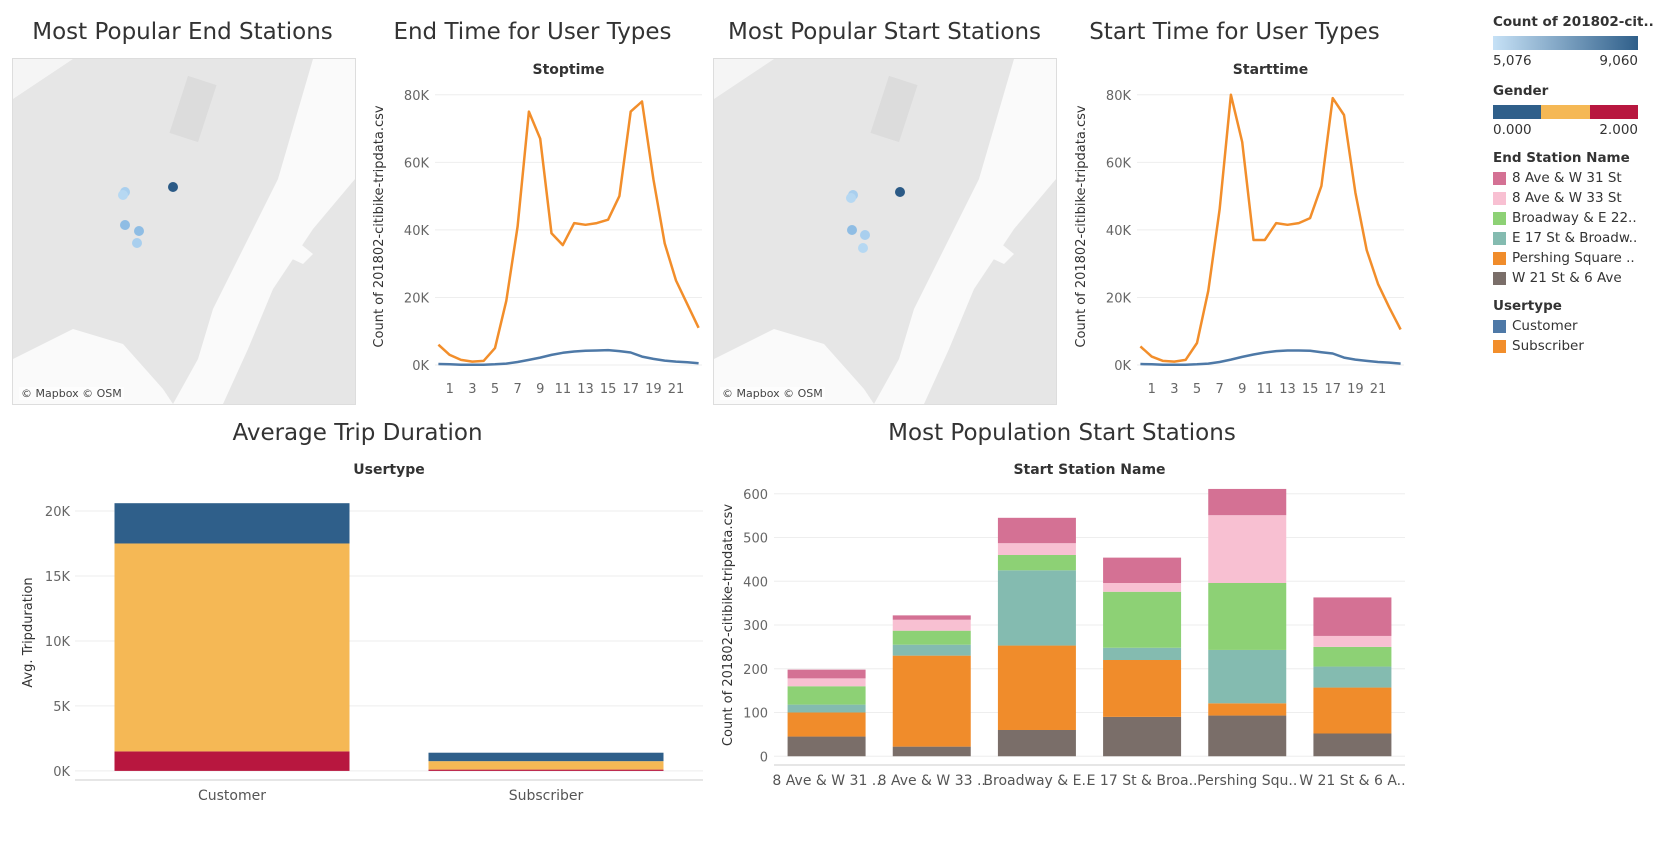 This screenshot has width=1657, height=861. Describe the element at coordinates (1310, 389) in the screenshot. I see `x-tick-label: 15` at that location.